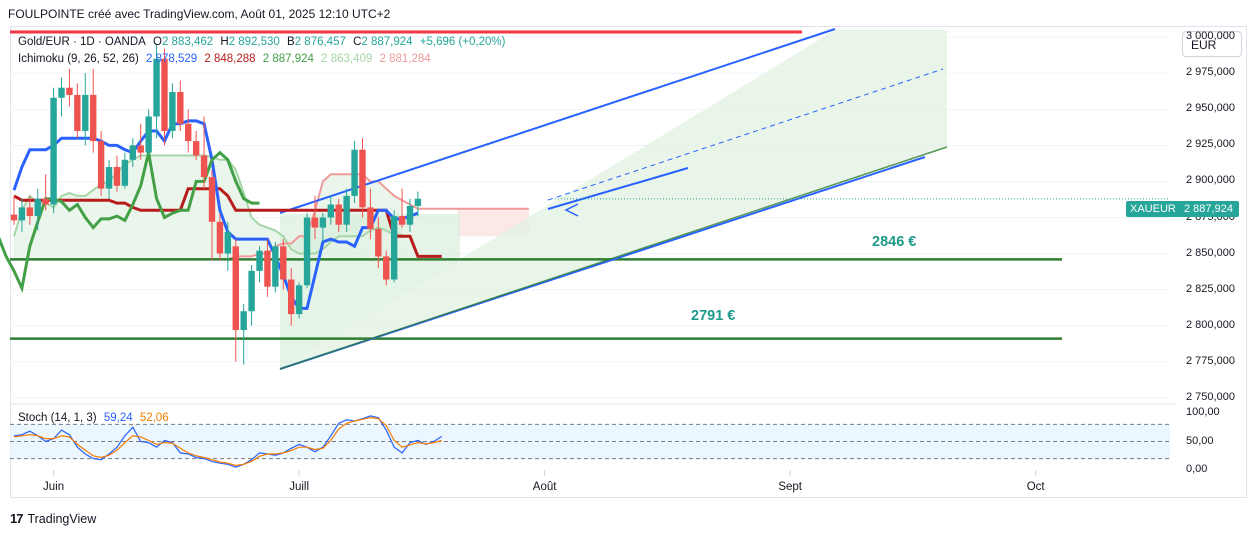 The height and width of the screenshot is (536, 1257). Describe the element at coordinates (230, 59) in the screenshot. I see `ichimoku-kijun-value: 2 848,288` at that location.